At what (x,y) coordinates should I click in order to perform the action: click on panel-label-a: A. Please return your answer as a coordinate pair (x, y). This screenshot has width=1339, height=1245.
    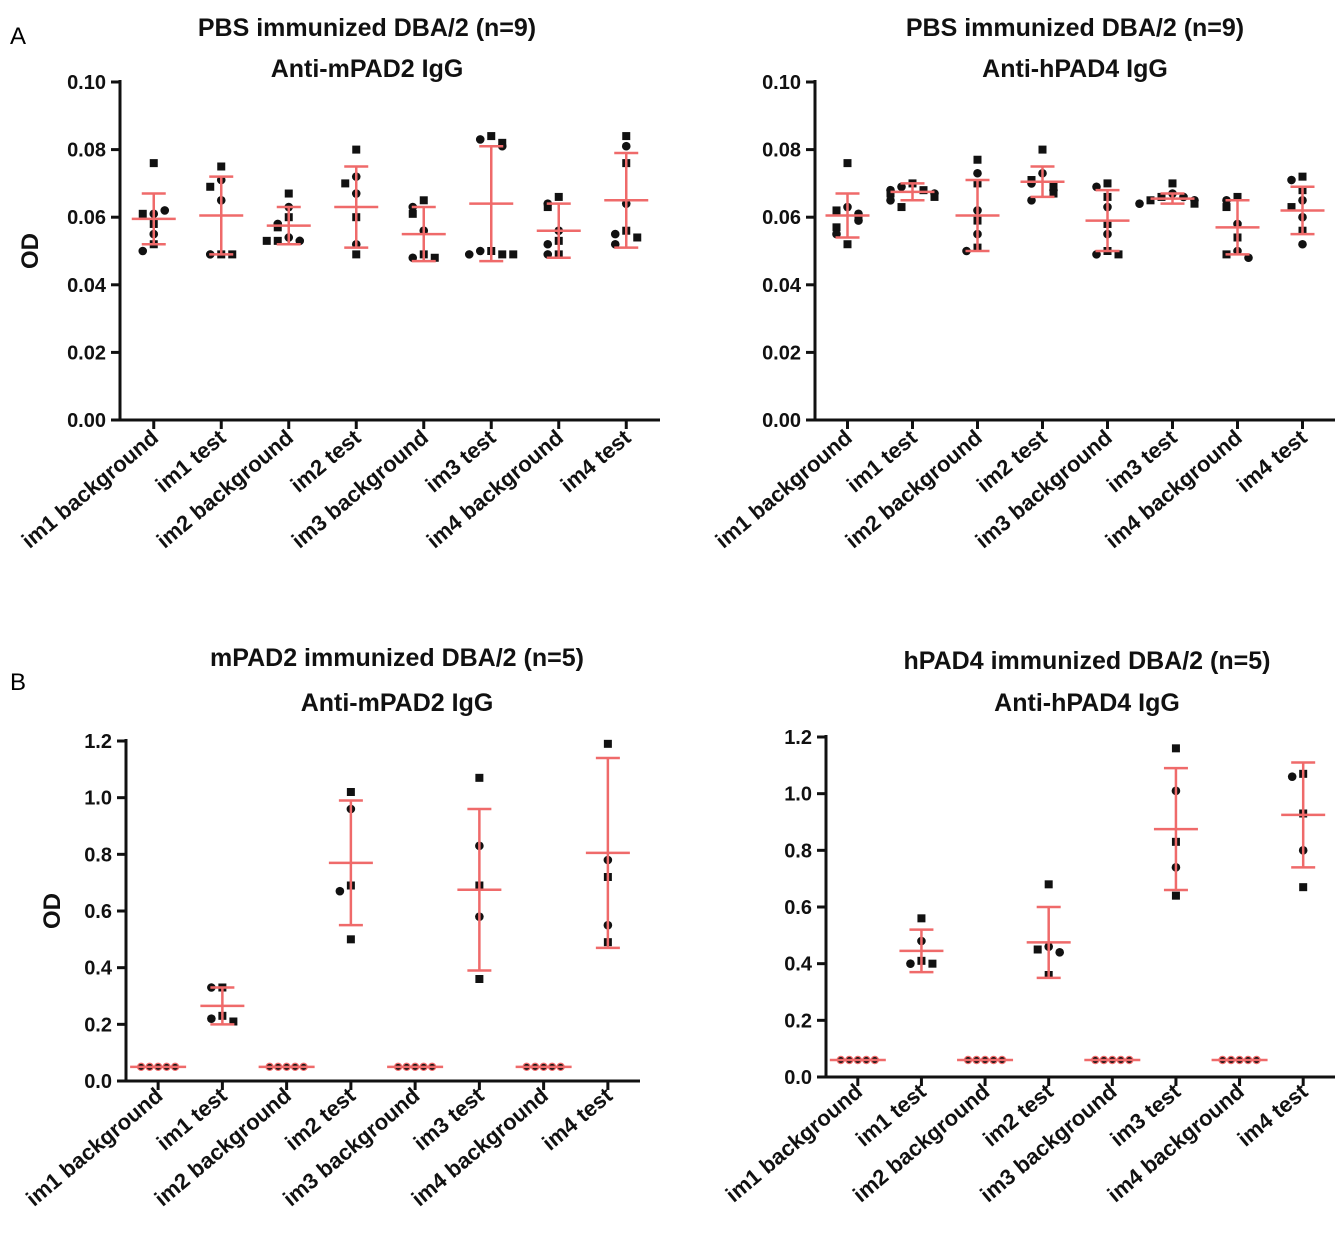
    Looking at the image, I should click on (18, 36).